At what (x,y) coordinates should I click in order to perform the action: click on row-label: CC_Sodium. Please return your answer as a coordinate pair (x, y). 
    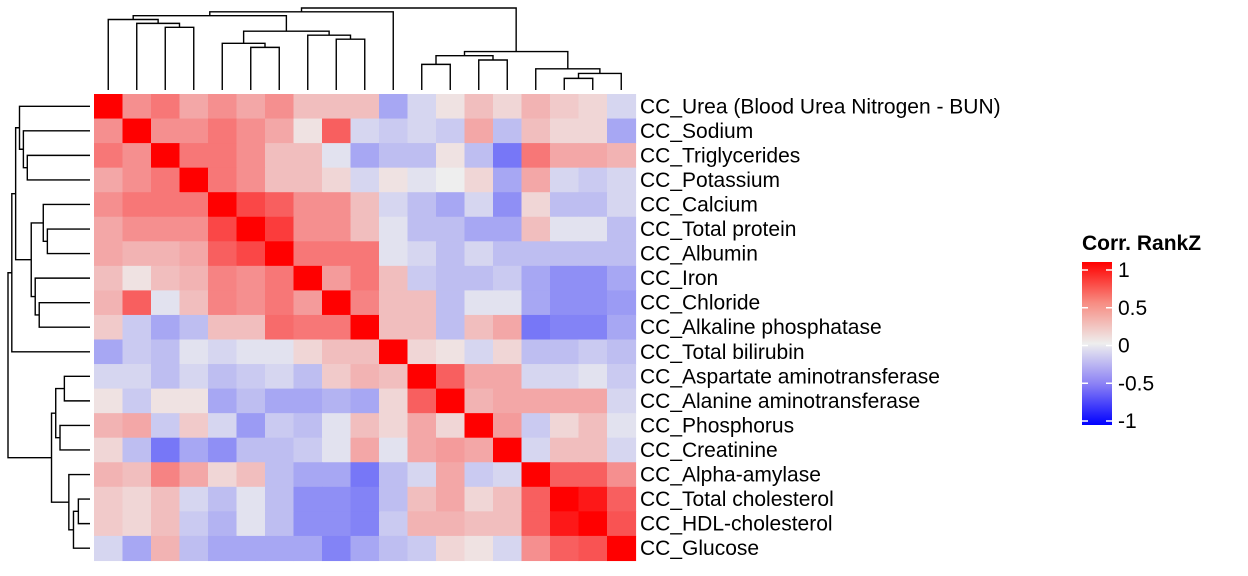
    Looking at the image, I should click on (696, 131).